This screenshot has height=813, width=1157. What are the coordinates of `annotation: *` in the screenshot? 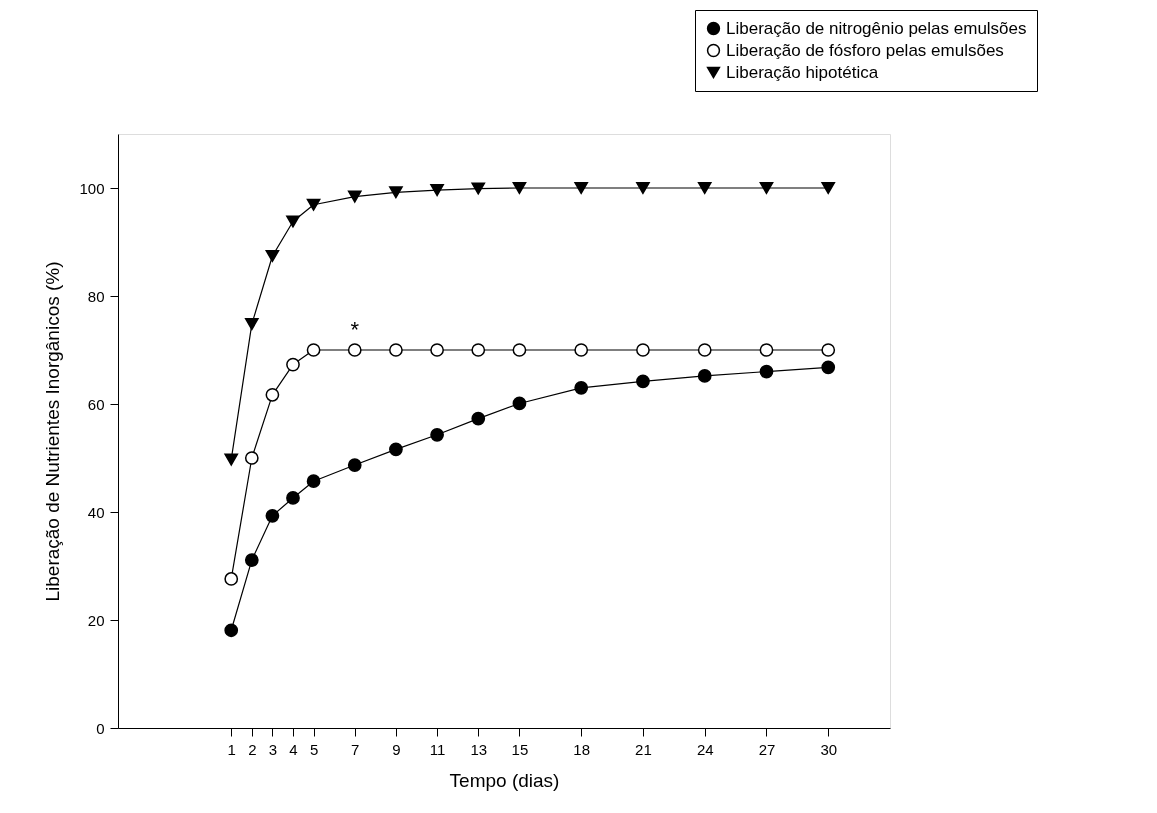 It's located at (355, 329).